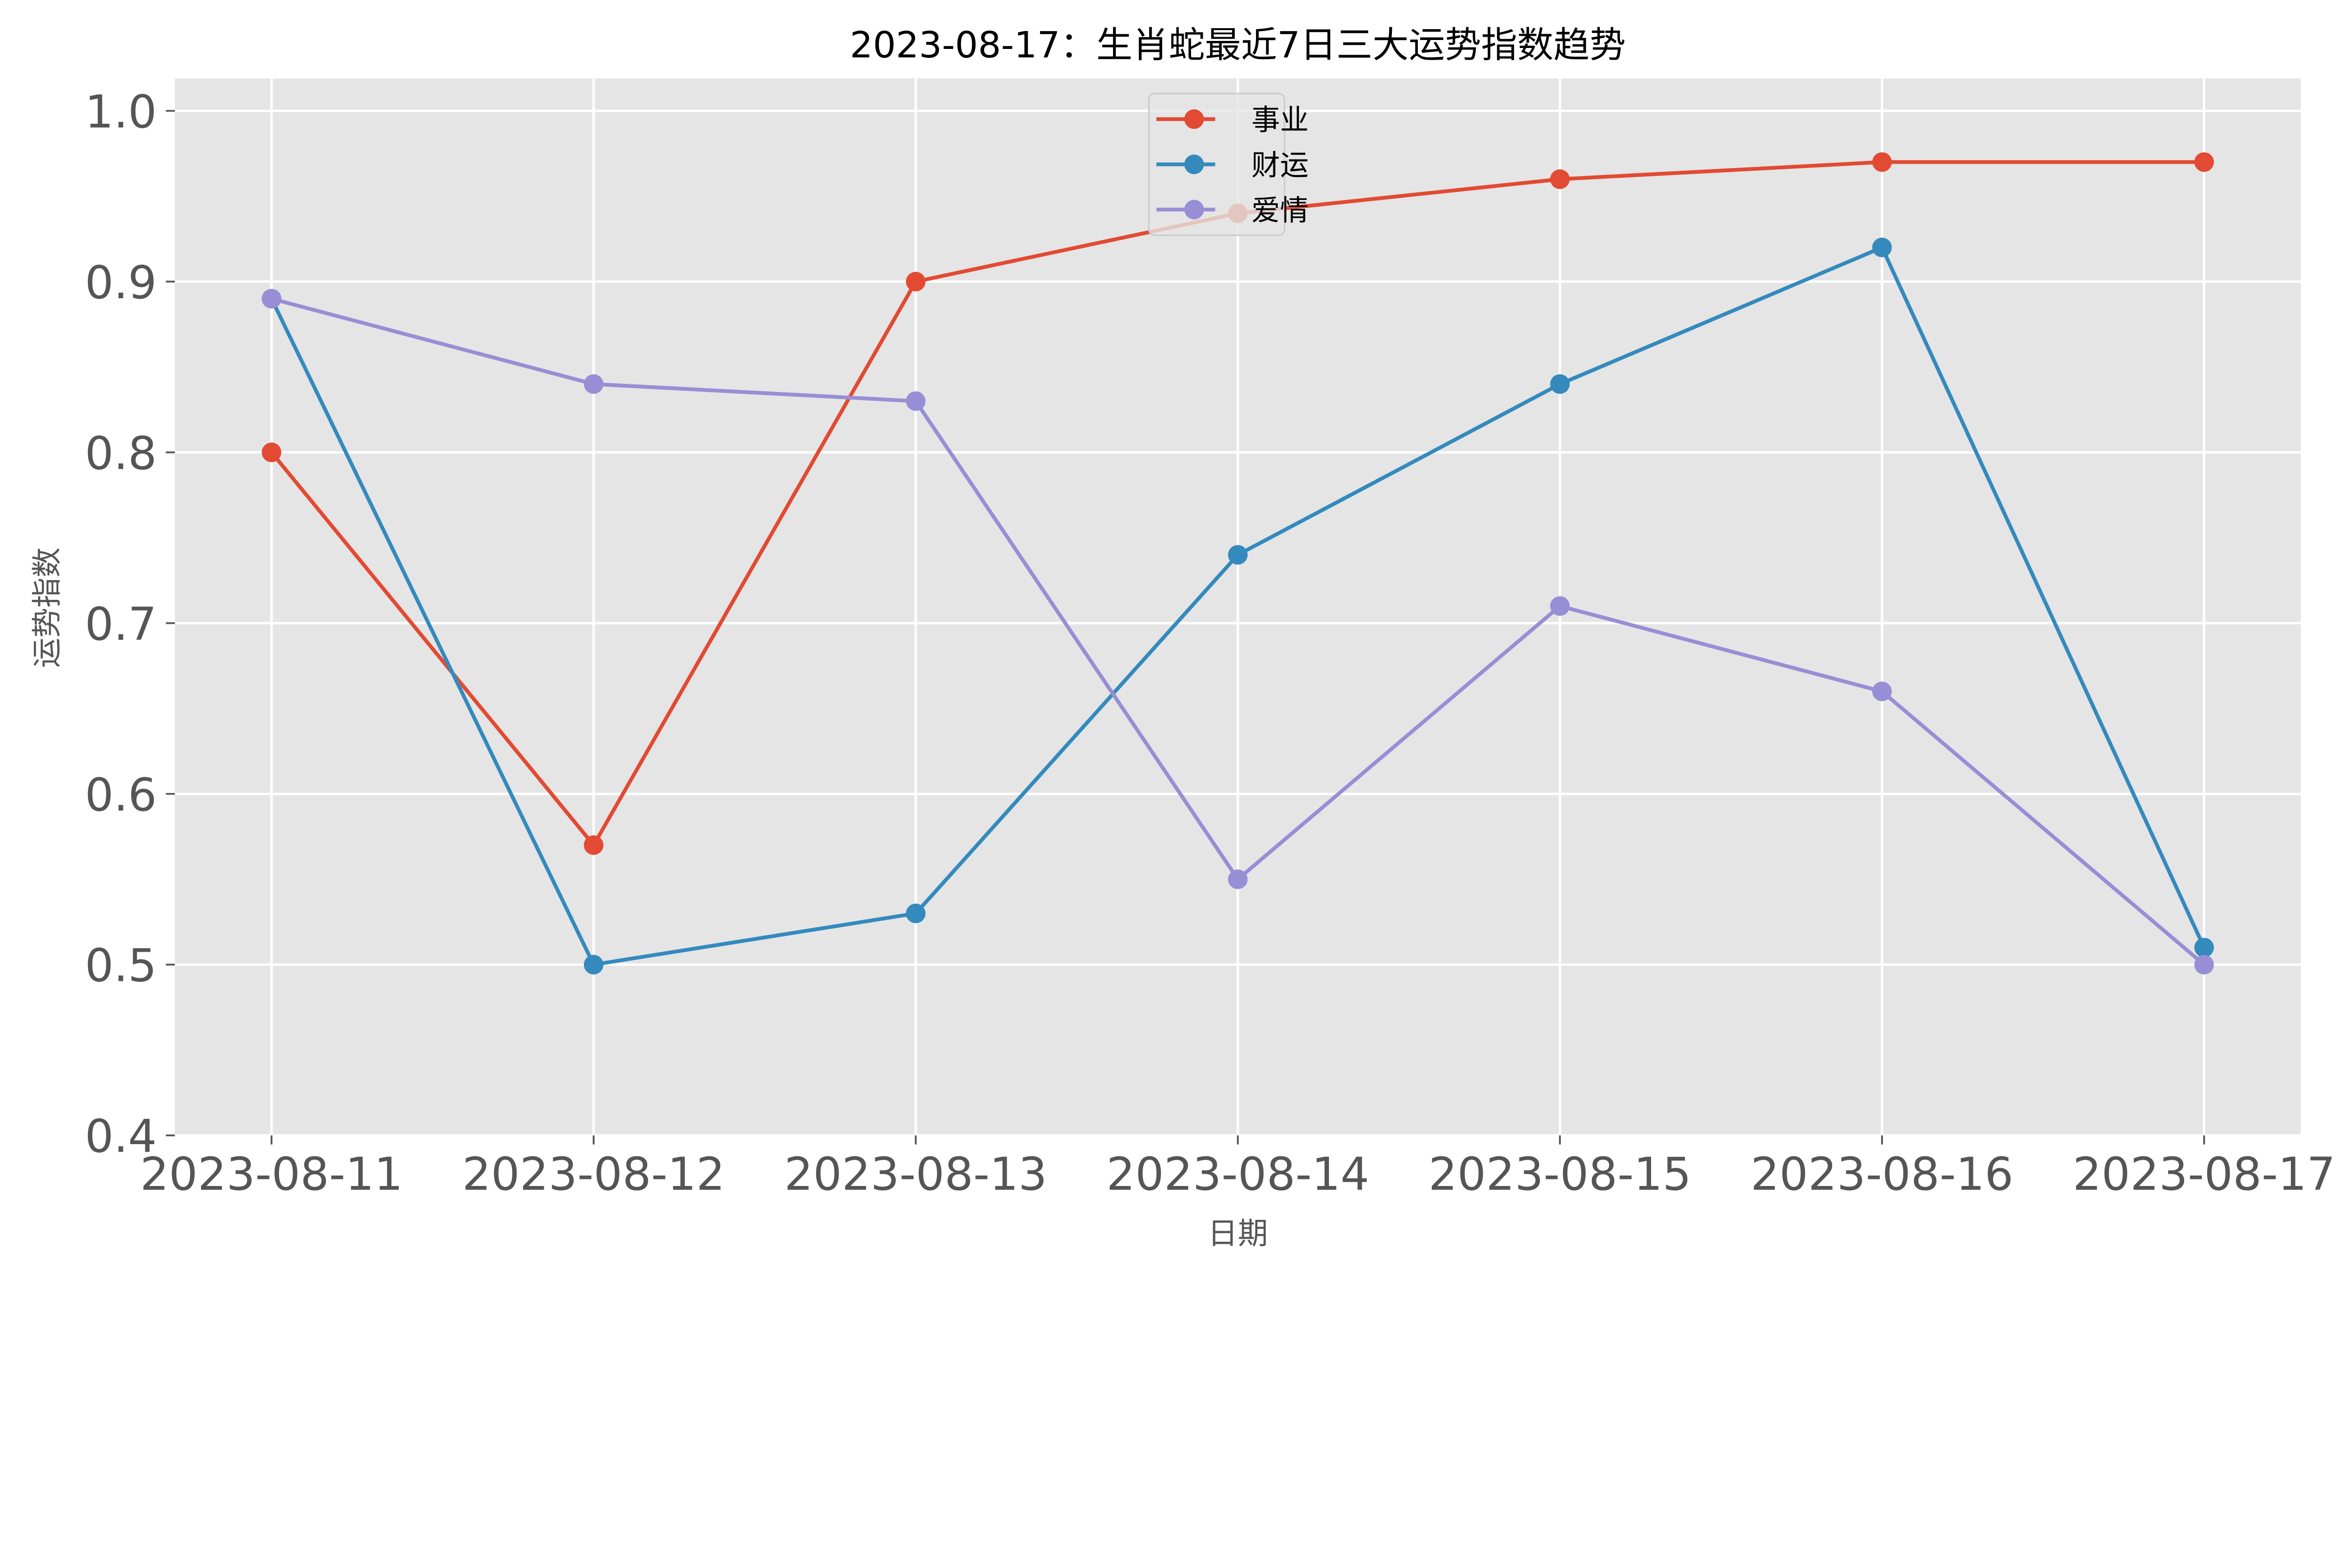 Image resolution: width=2352 pixels, height=1568 pixels. What do you see at coordinates (121, 282) in the screenshot?
I see `y-tick-label: 0.9` at bounding box center [121, 282].